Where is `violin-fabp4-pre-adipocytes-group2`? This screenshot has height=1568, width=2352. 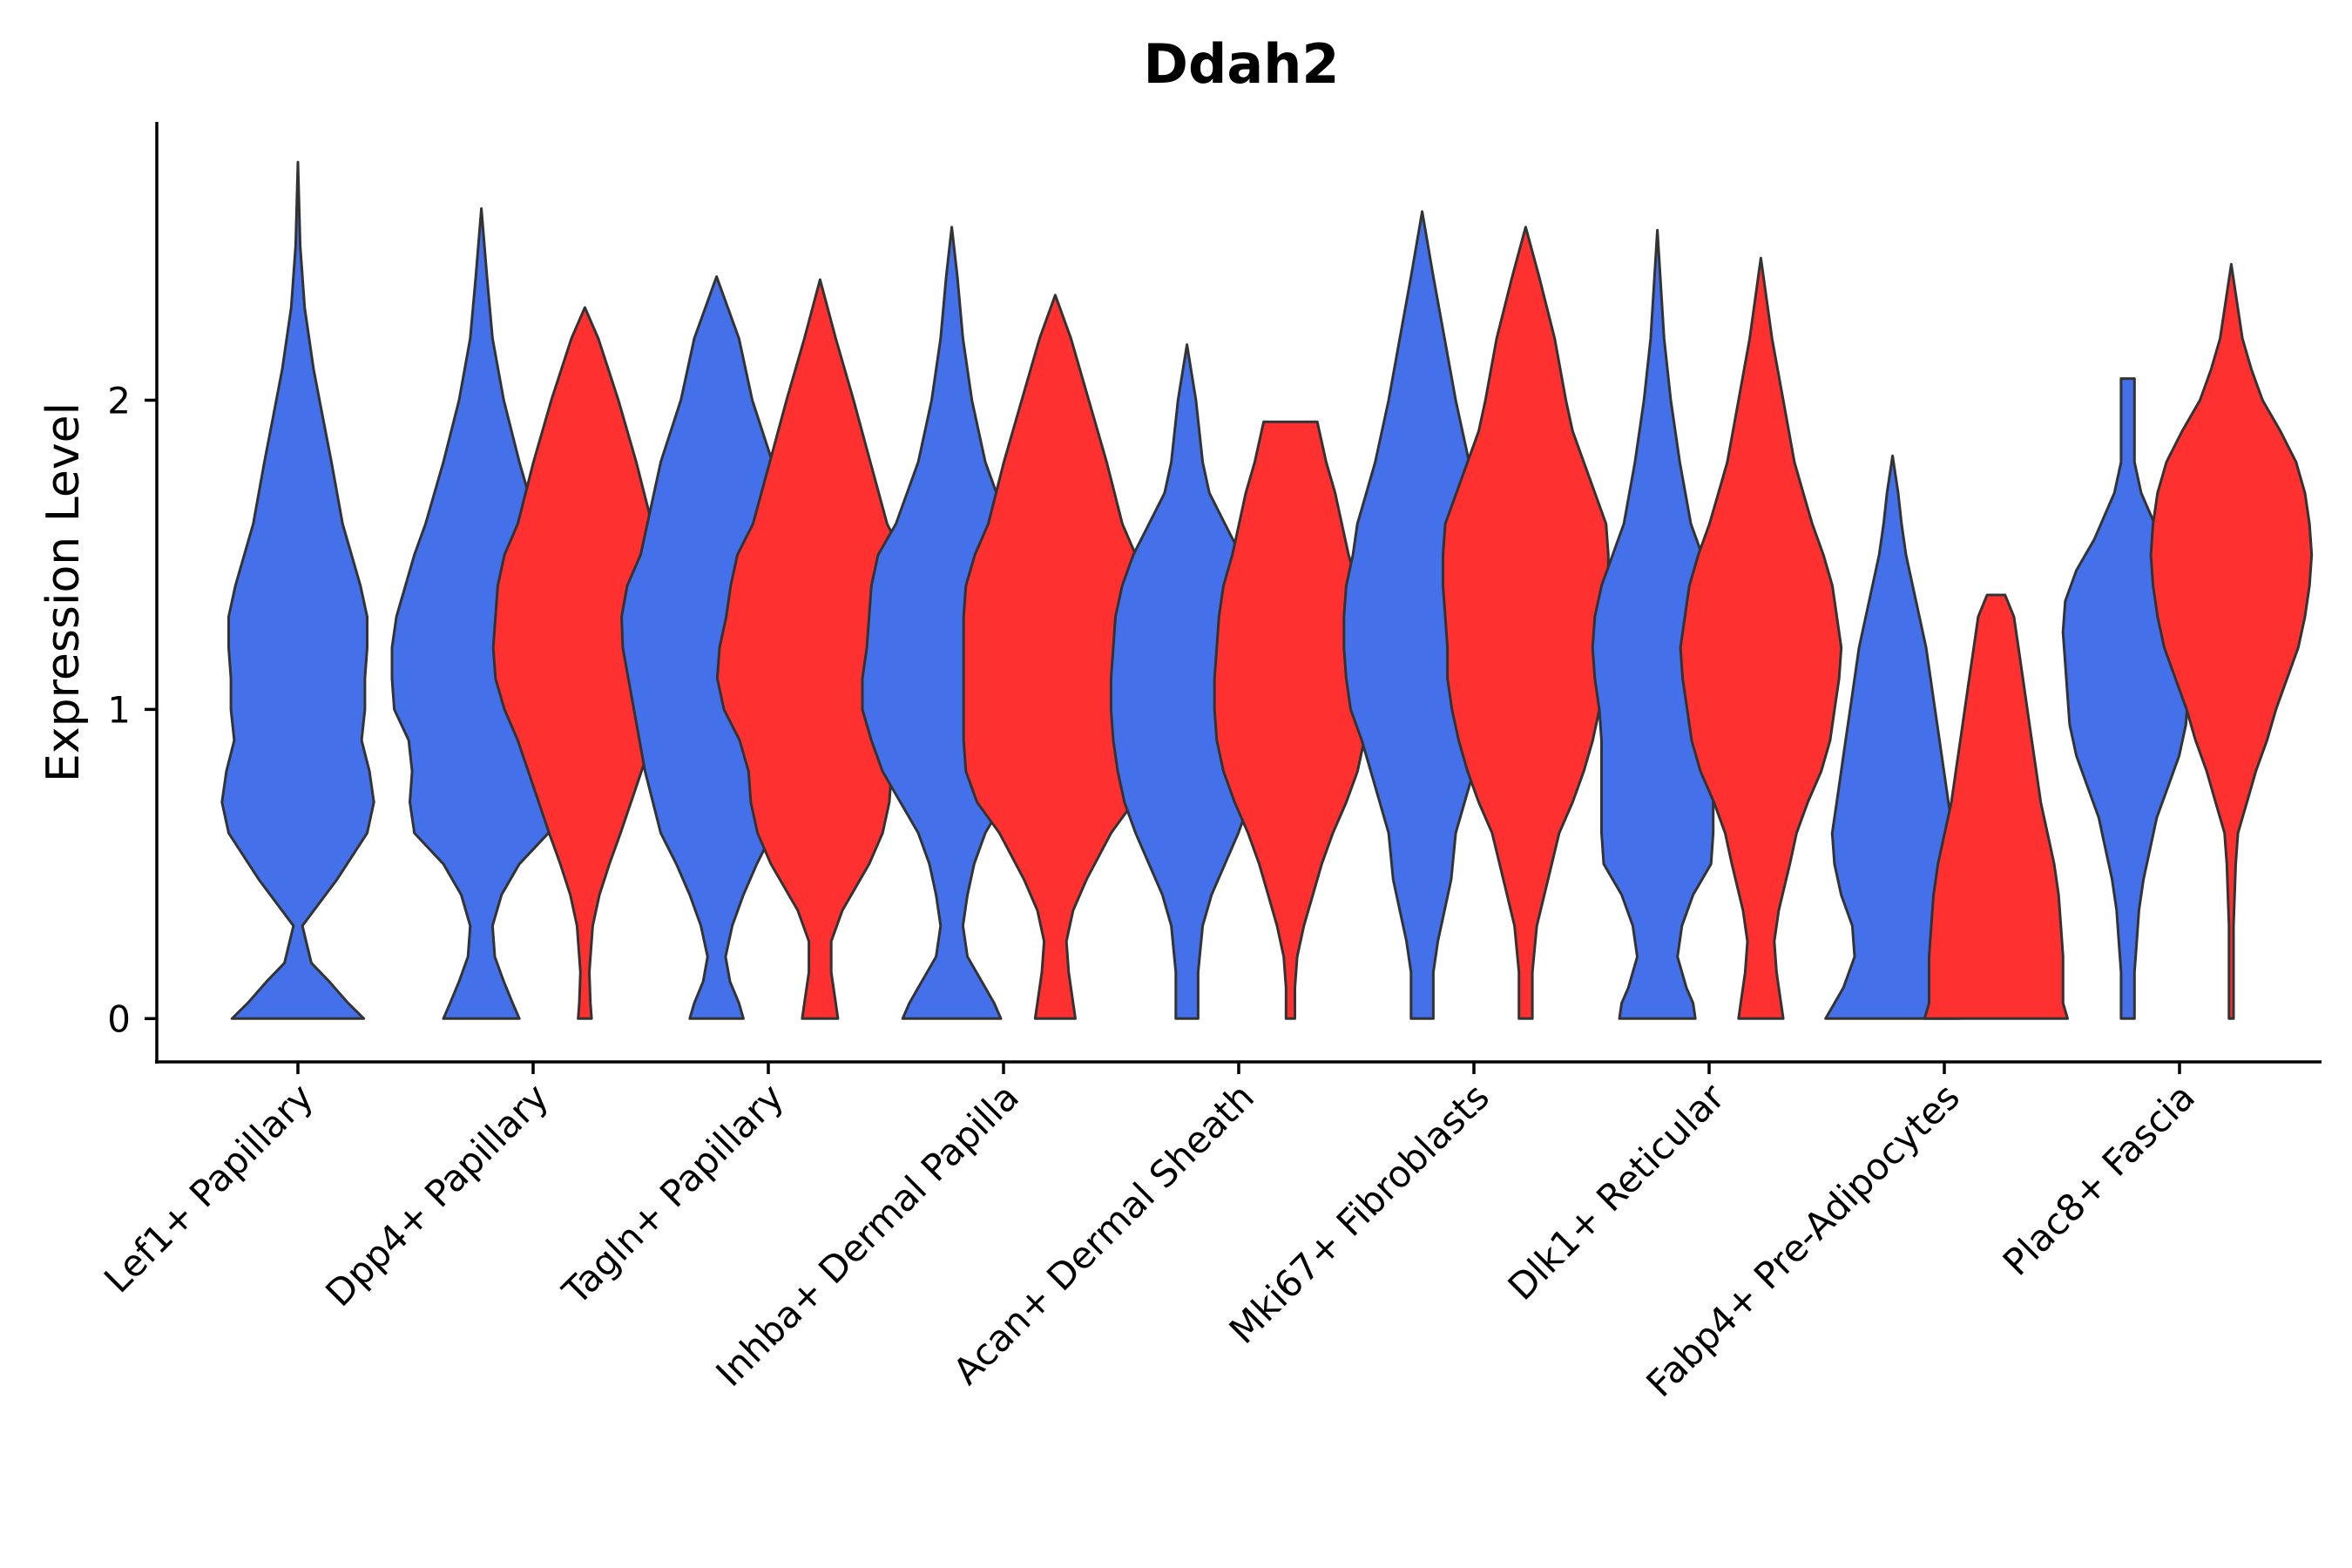
violin-fabp4-pre-adipocytes-group2 is located at coordinates (1996, 806).